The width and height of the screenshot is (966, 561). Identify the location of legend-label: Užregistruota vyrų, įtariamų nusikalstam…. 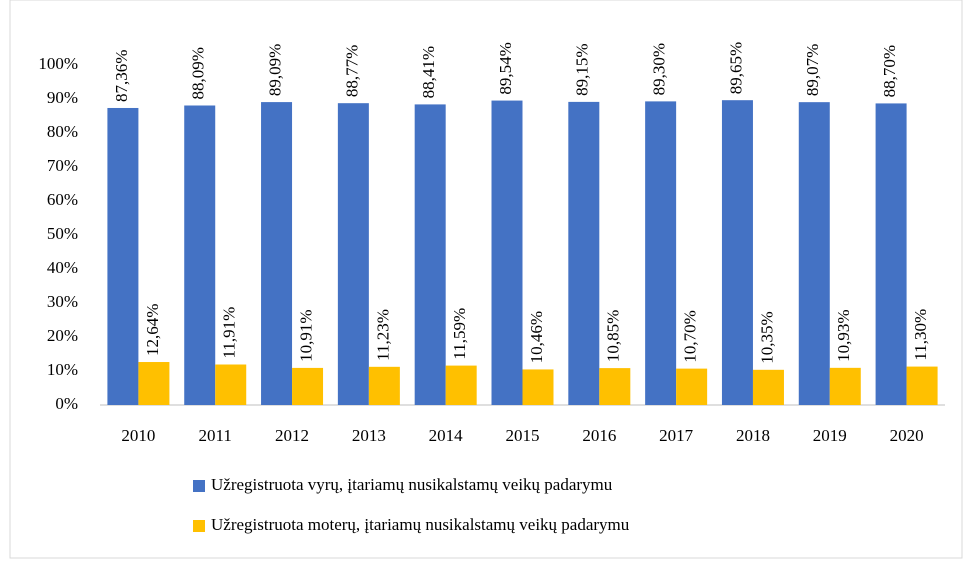
(412, 484).